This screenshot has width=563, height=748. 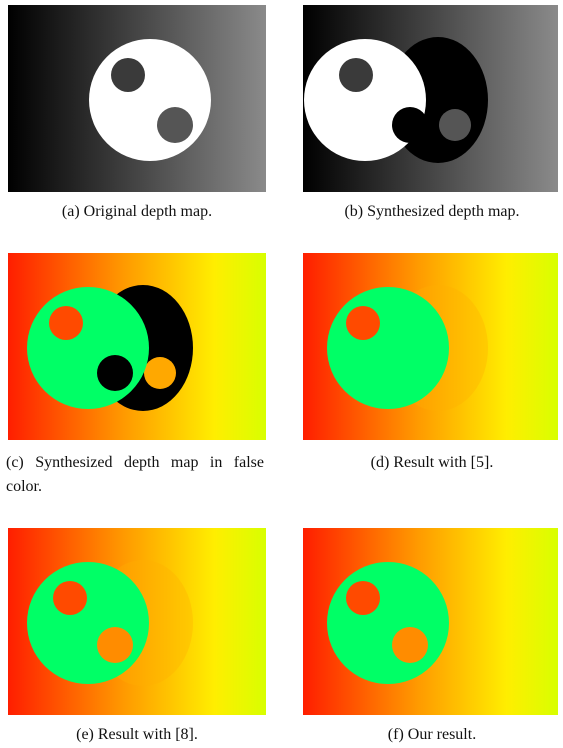 I want to click on image-c, so click(x=137, y=346).